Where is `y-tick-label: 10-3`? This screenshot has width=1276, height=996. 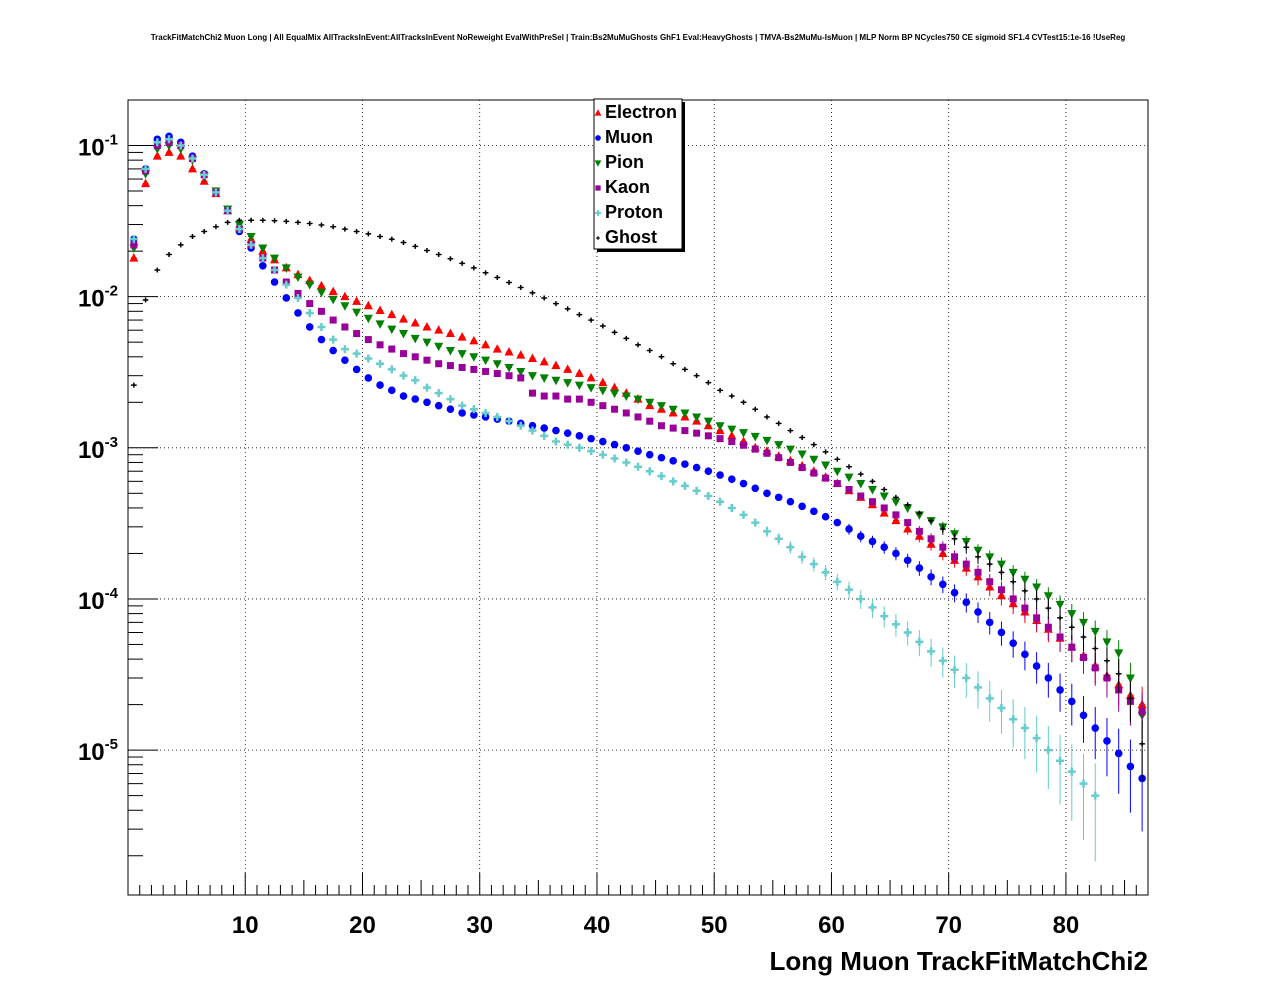
y-tick-label: 10-3 is located at coordinates (98, 449).